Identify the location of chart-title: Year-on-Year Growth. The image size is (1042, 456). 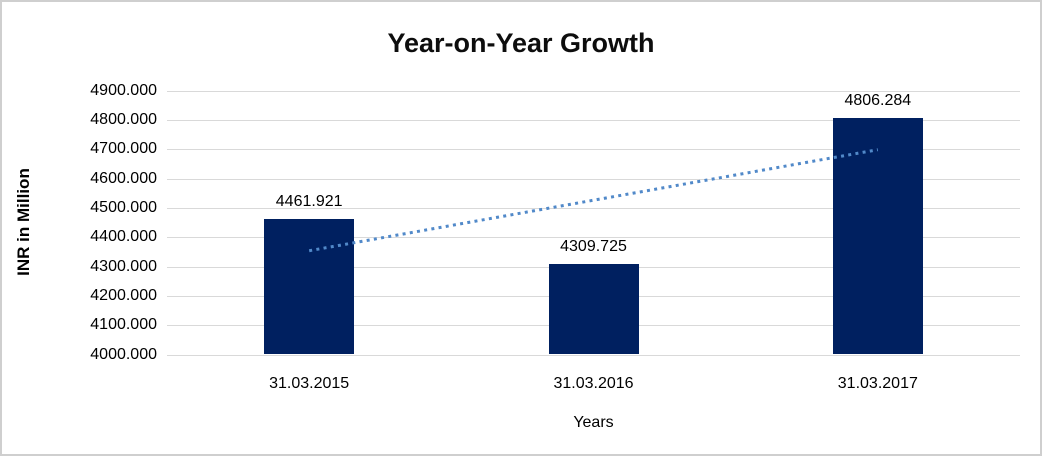
(521, 43).